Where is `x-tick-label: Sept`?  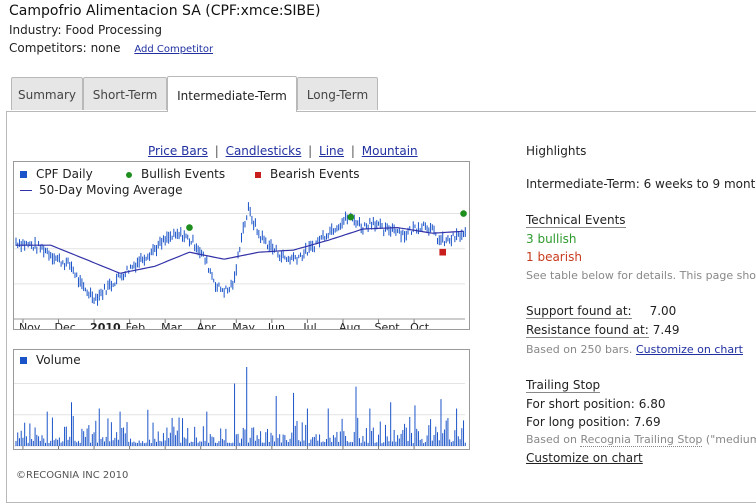 x-tick-label: Sept is located at coordinates (388, 325).